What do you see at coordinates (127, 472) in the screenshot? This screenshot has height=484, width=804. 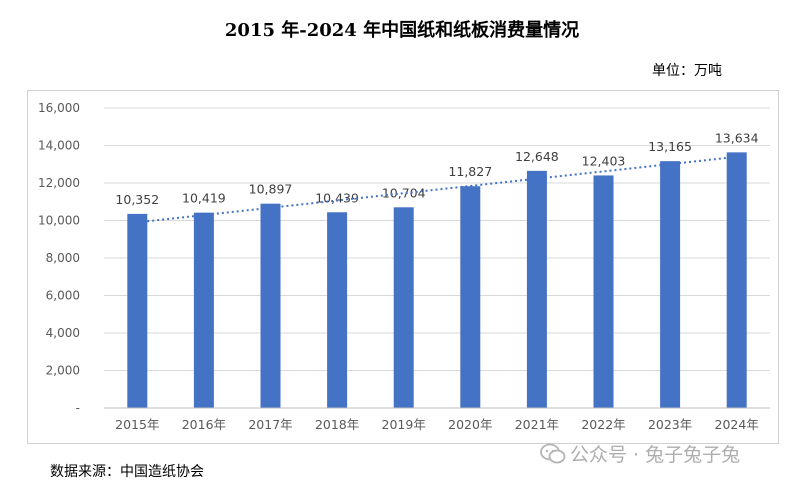 I see `source-note: 数据来源：中国造纸协会` at bounding box center [127, 472].